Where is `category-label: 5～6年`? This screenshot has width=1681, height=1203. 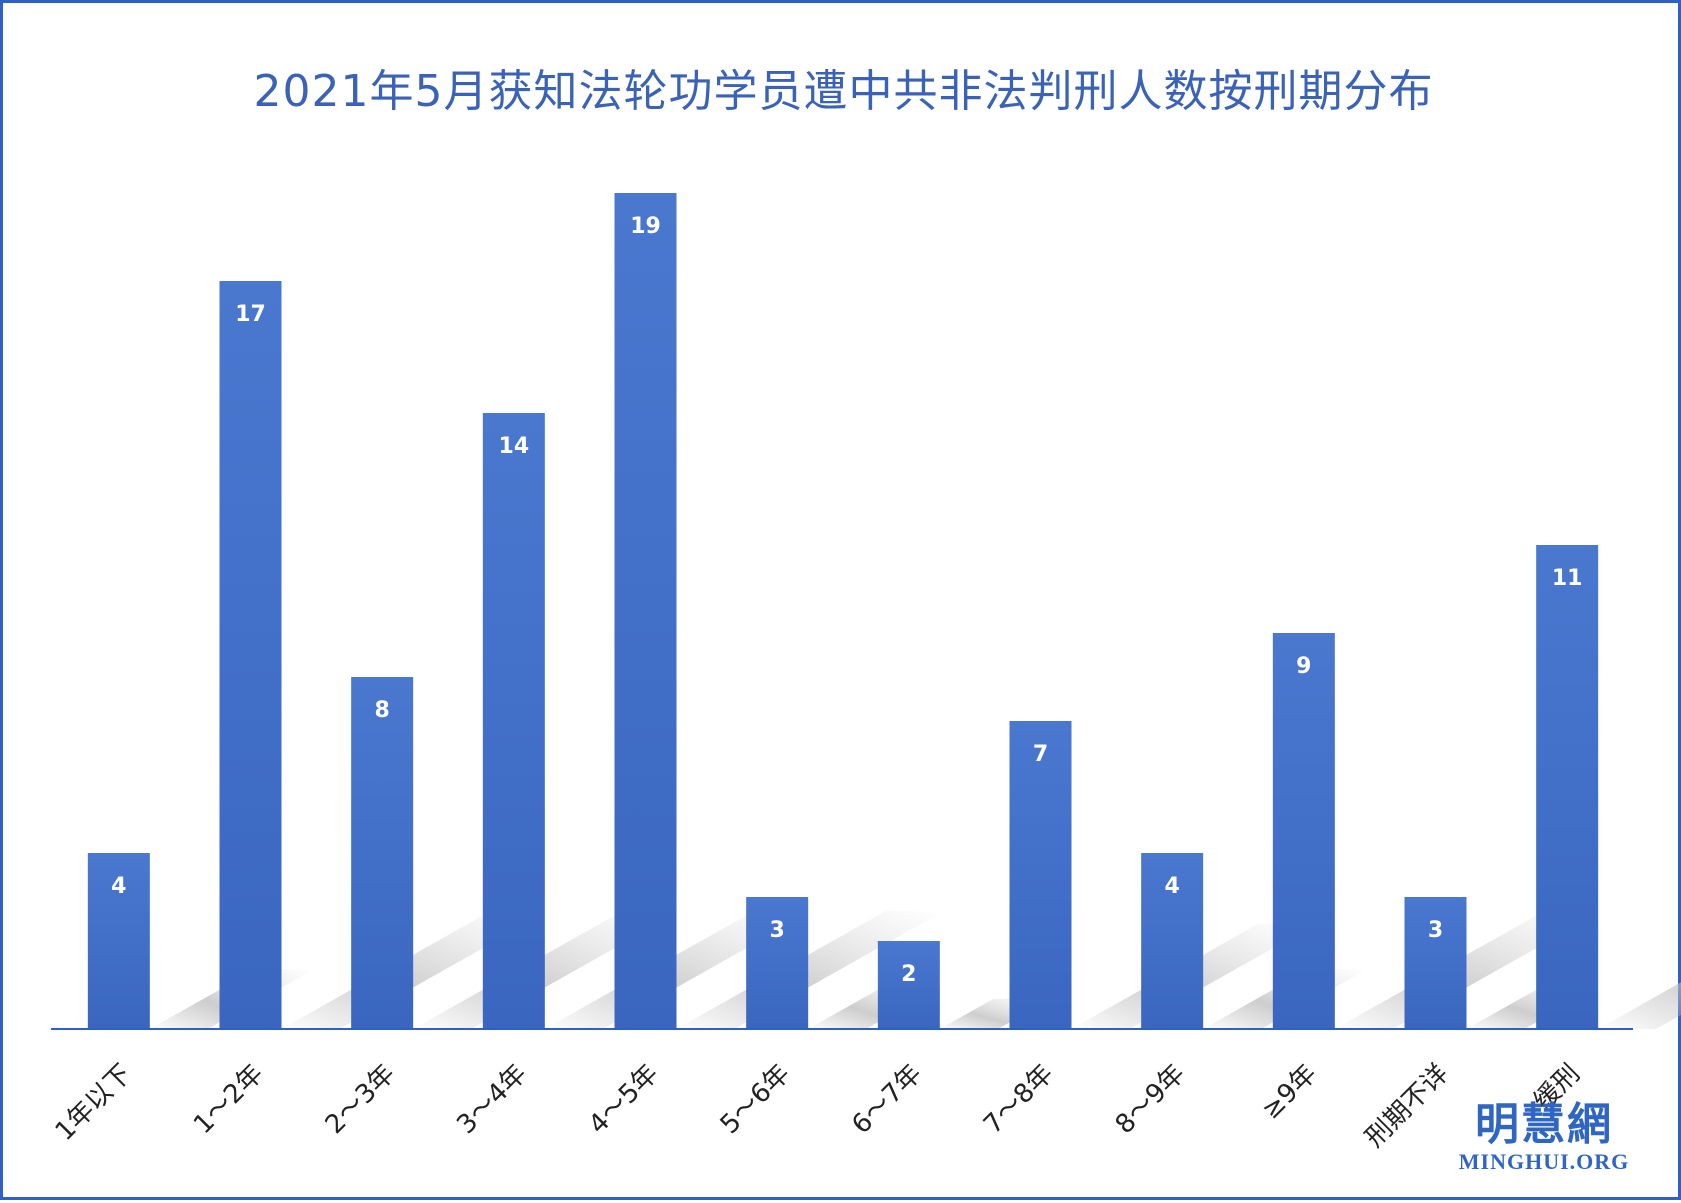
category-label: 5～6年 is located at coordinates (755, 1099).